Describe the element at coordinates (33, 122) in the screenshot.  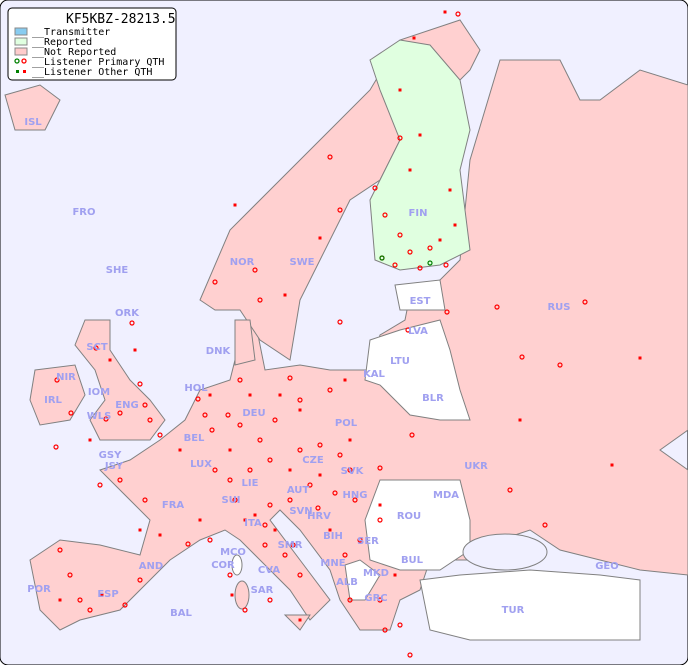
I see `country-label-isl: ISL` at that location.